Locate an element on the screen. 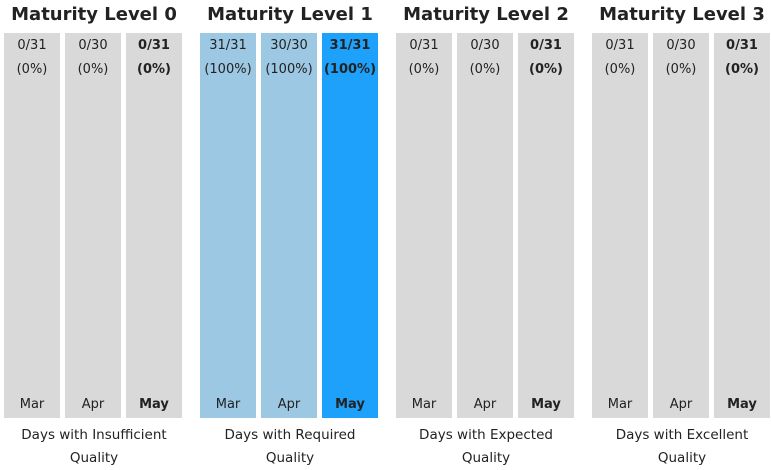 This screenshot has height=470, width=771. month-column: 31/31 (100%) Mar is located at coordinates (228, 225).